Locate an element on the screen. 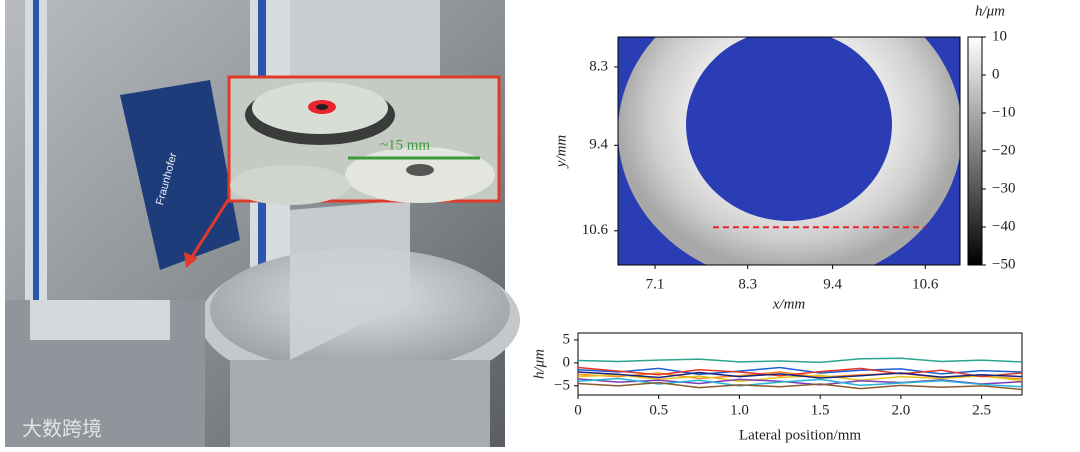 The image size is (1080, 452). y-tick-label: 10.6 is located at coordinates (595, 230).